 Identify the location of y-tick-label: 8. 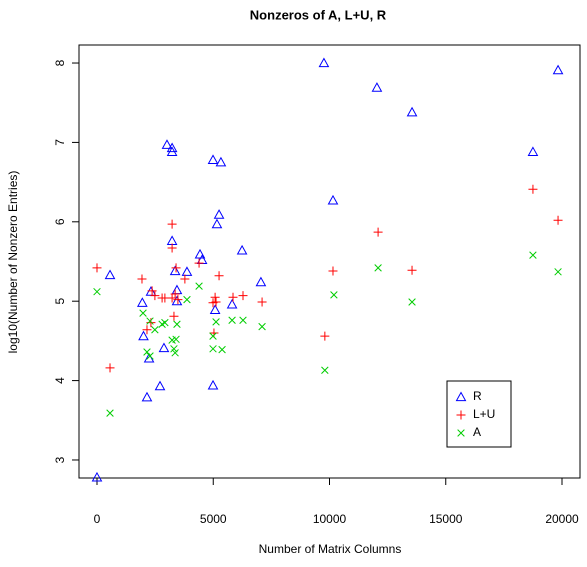
(60, 62).